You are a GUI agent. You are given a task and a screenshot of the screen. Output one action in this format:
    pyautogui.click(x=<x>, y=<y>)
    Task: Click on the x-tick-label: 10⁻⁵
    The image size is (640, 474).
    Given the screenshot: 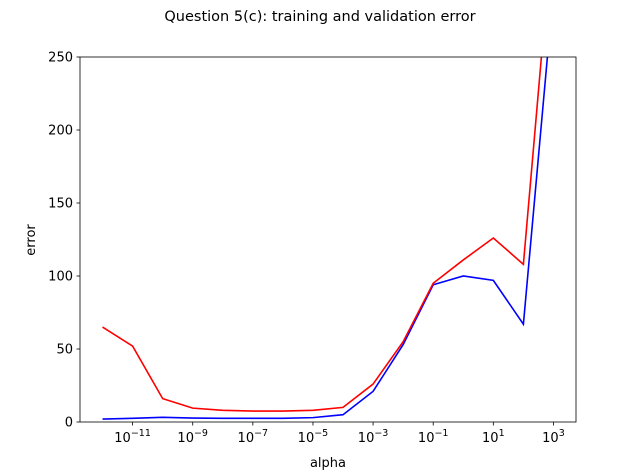 What is the action you would take?
    pyautogui.click(x=313, y=437)
    